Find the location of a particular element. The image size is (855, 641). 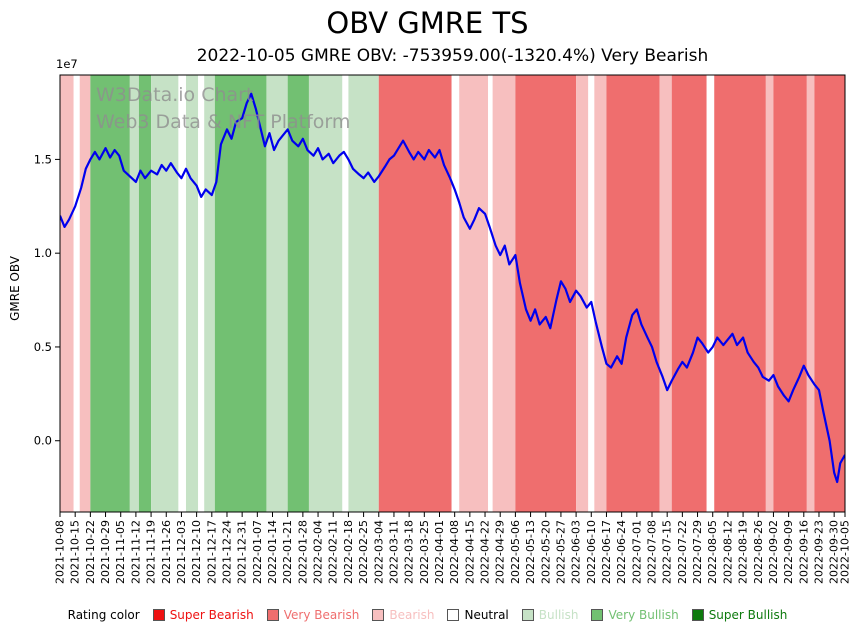

x-tick-label: 2022-06-10 is located at coordinates (591, 552).